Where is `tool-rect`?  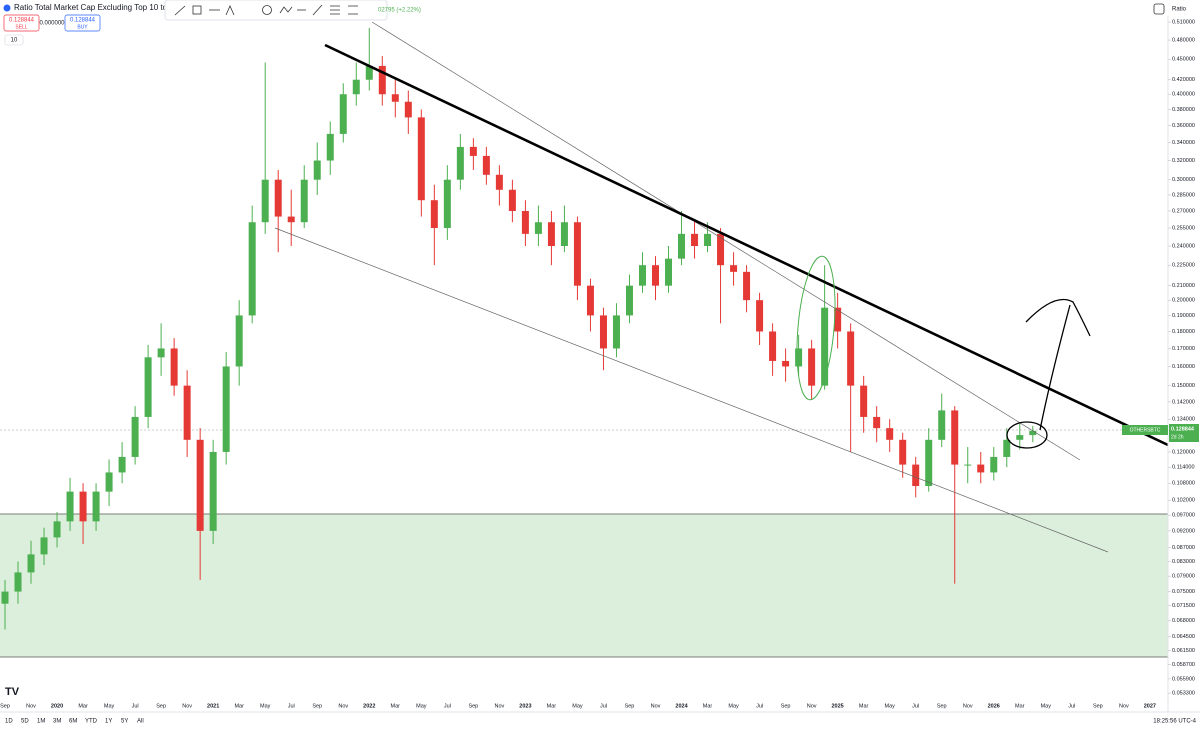
tool-rect is located at coordinates (197, 10).